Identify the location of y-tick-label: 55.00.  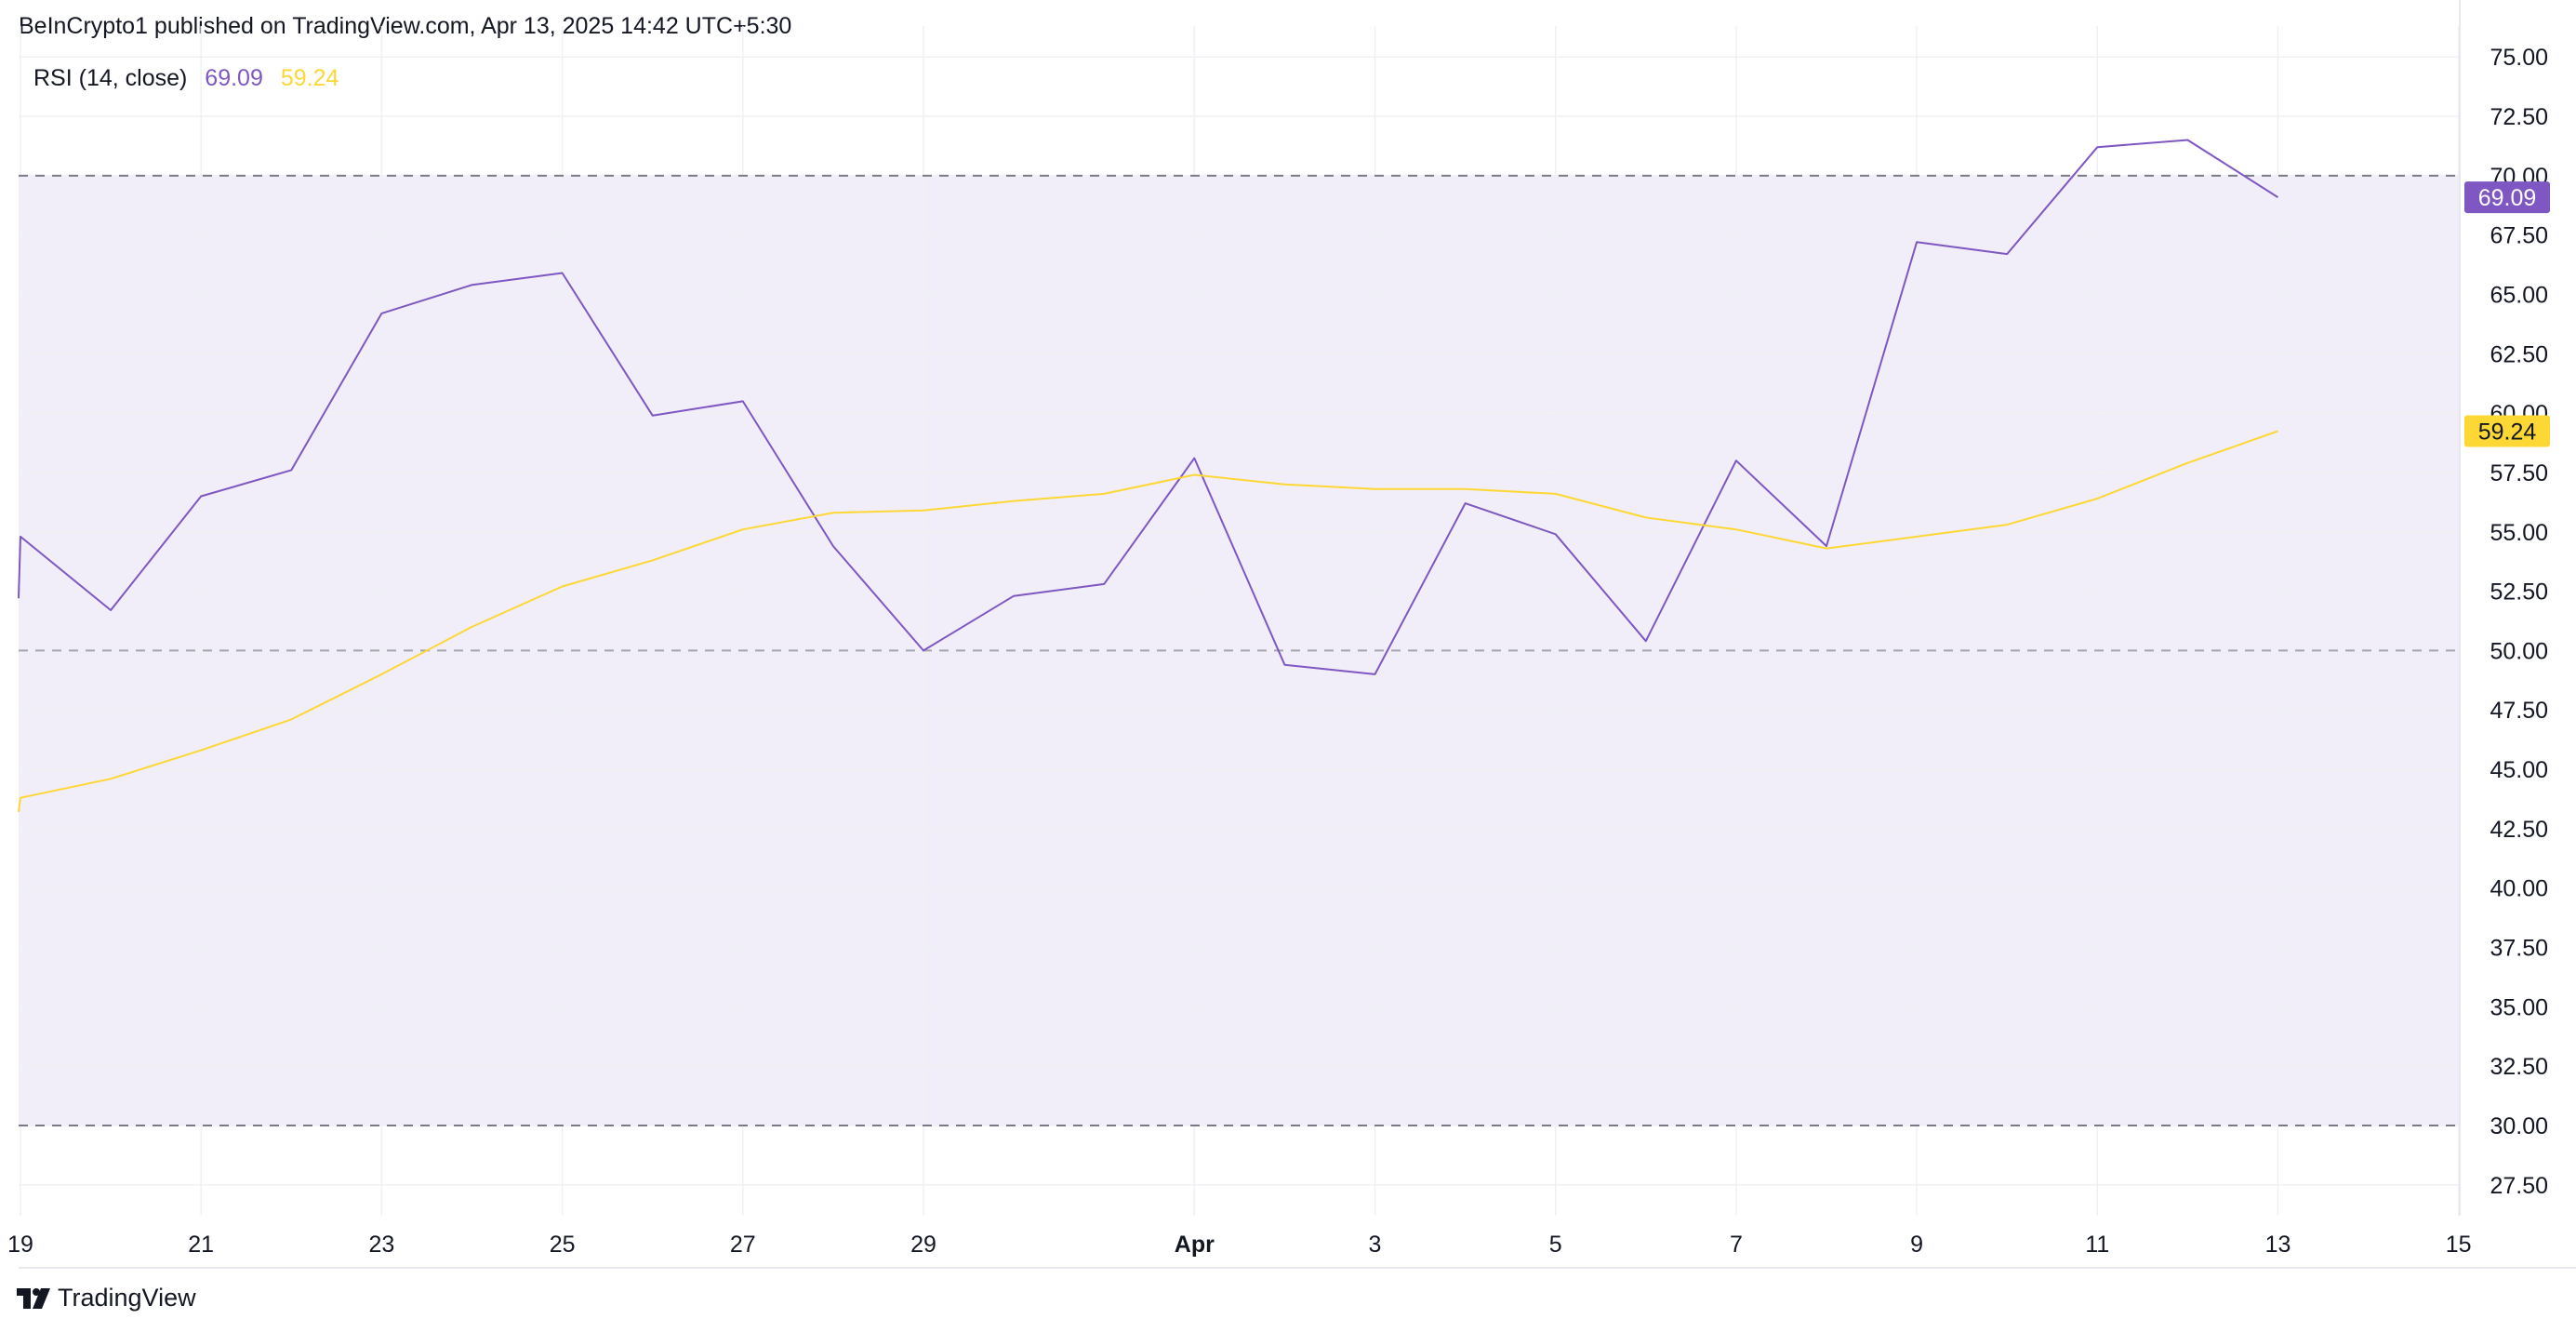
(2519, 533).